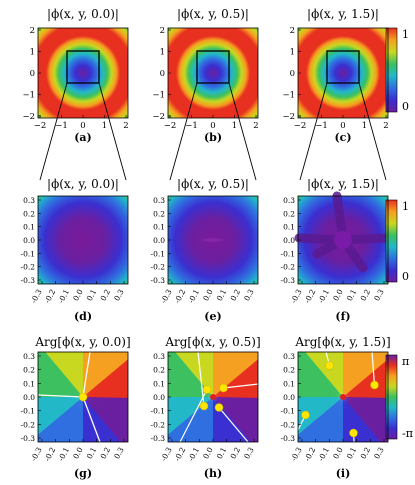 The width and height of the screenshot is (415, 485). I want to click on center-dot, so click(343, 397).